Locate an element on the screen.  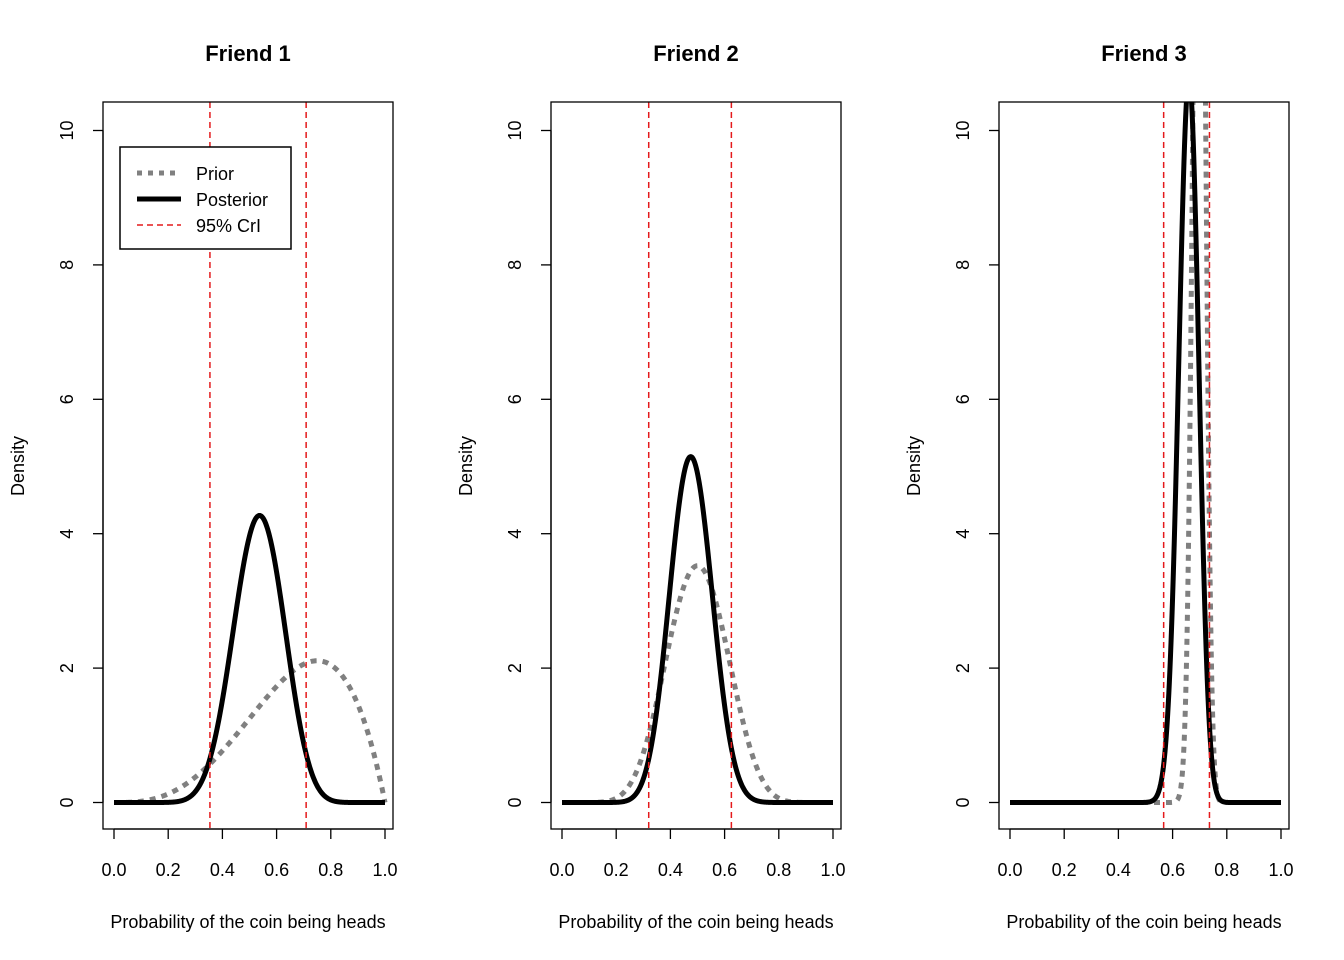
legend: Prior Posterior 95% CrI is located at coordinates (205, 198).